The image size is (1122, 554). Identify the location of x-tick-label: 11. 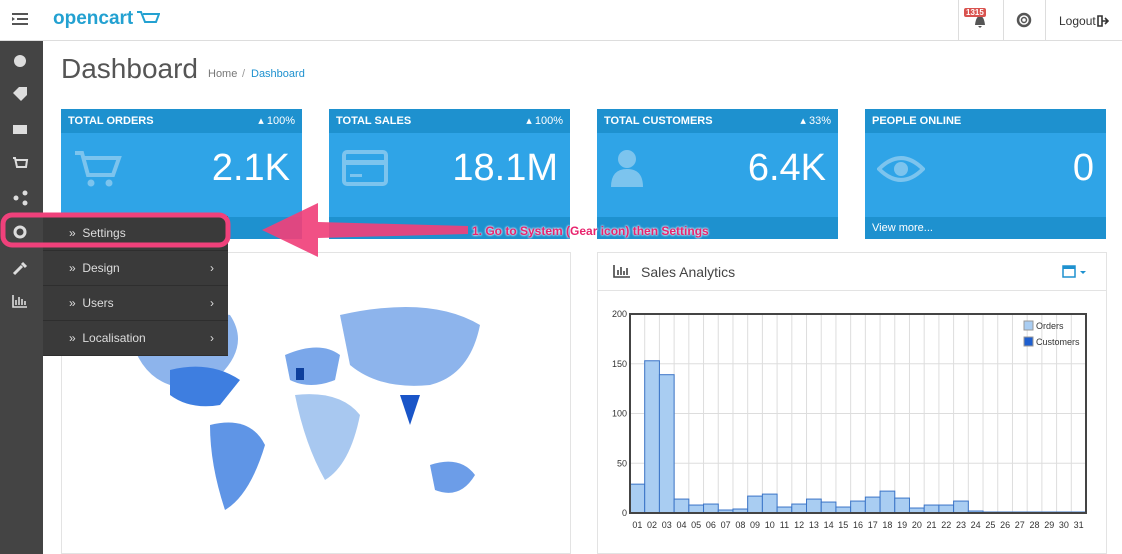
(784, 525).